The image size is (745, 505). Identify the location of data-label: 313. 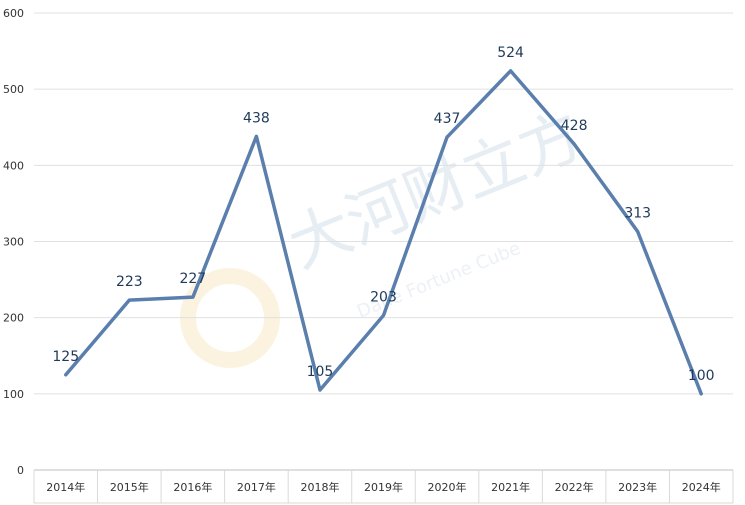
(637, 214).